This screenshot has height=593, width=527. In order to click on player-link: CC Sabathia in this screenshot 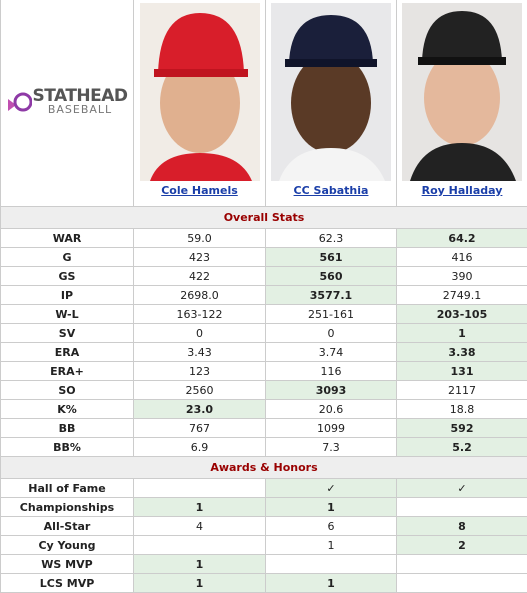, I will do `click(331, 190)`.